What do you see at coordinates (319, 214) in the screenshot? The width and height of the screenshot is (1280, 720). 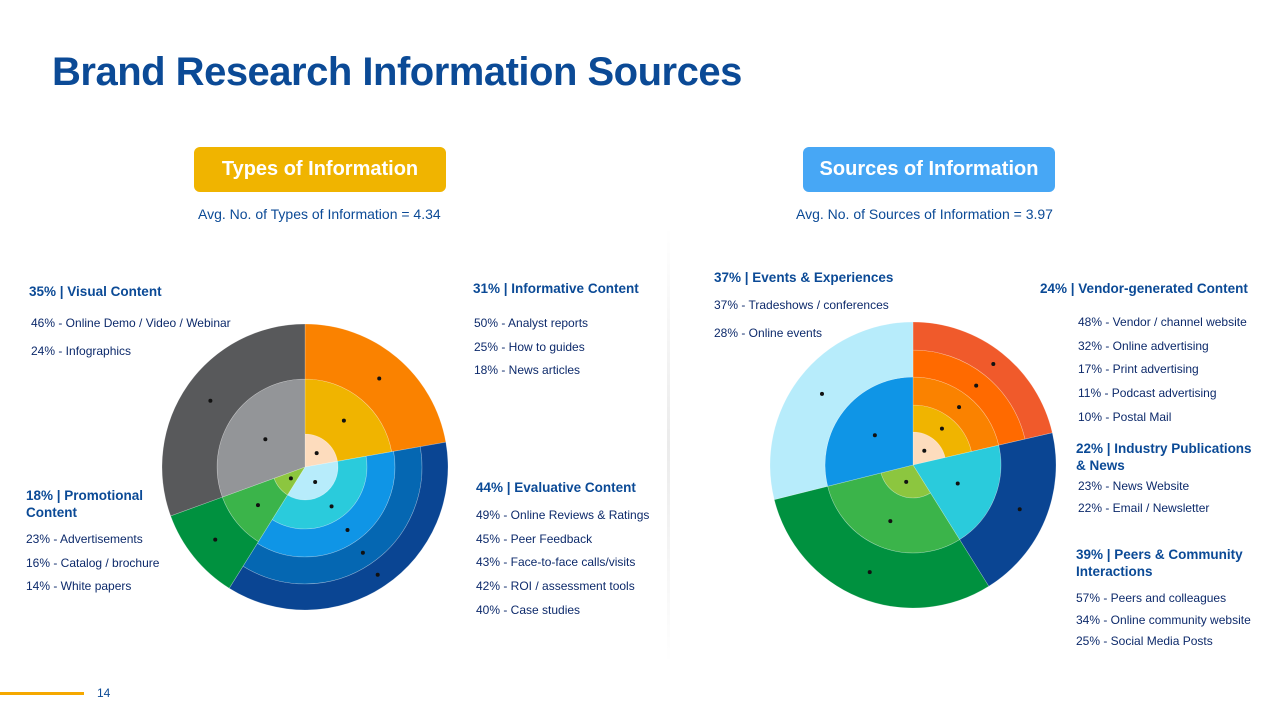 I see `types-avg-text: Avg. No. of Types of Information = 4.34` at bounding box center [319, 214].